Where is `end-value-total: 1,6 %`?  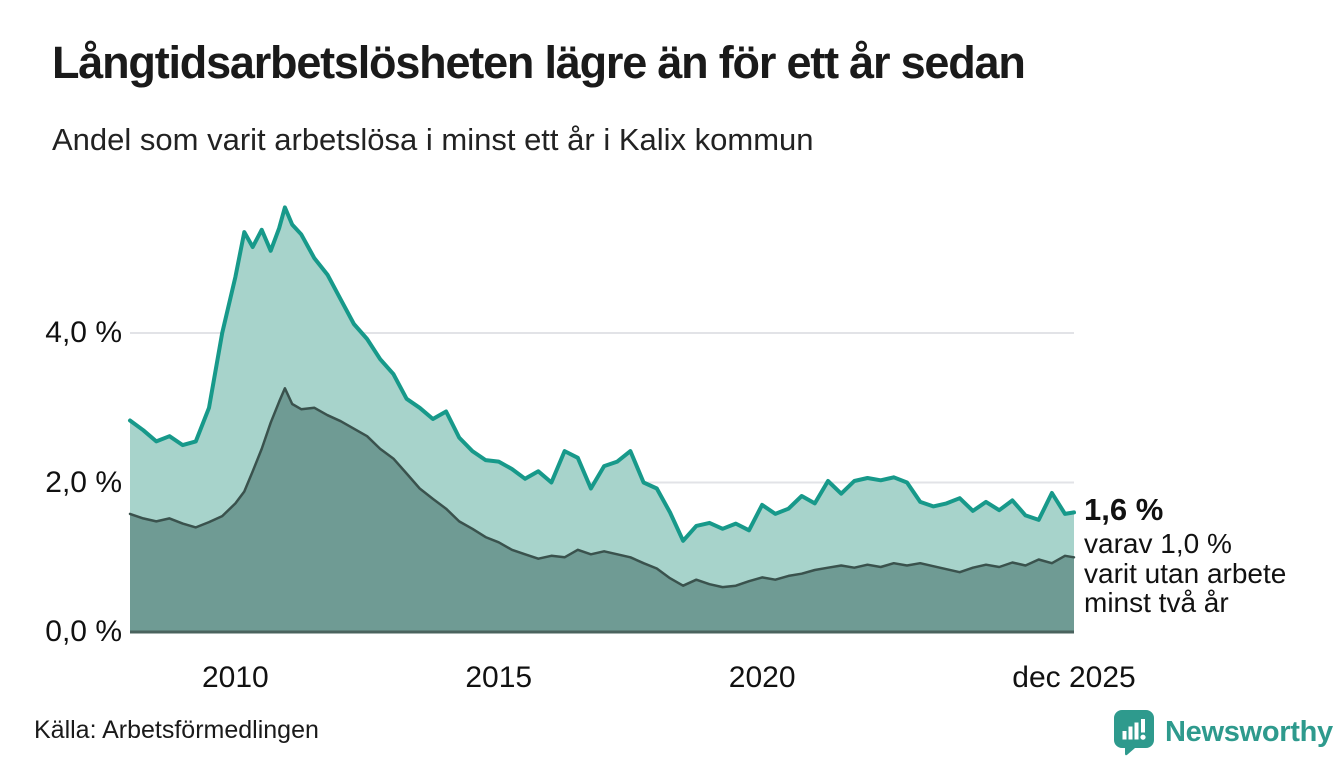
end-value-total: 1,6 % is located at coordinates (1124, 509).